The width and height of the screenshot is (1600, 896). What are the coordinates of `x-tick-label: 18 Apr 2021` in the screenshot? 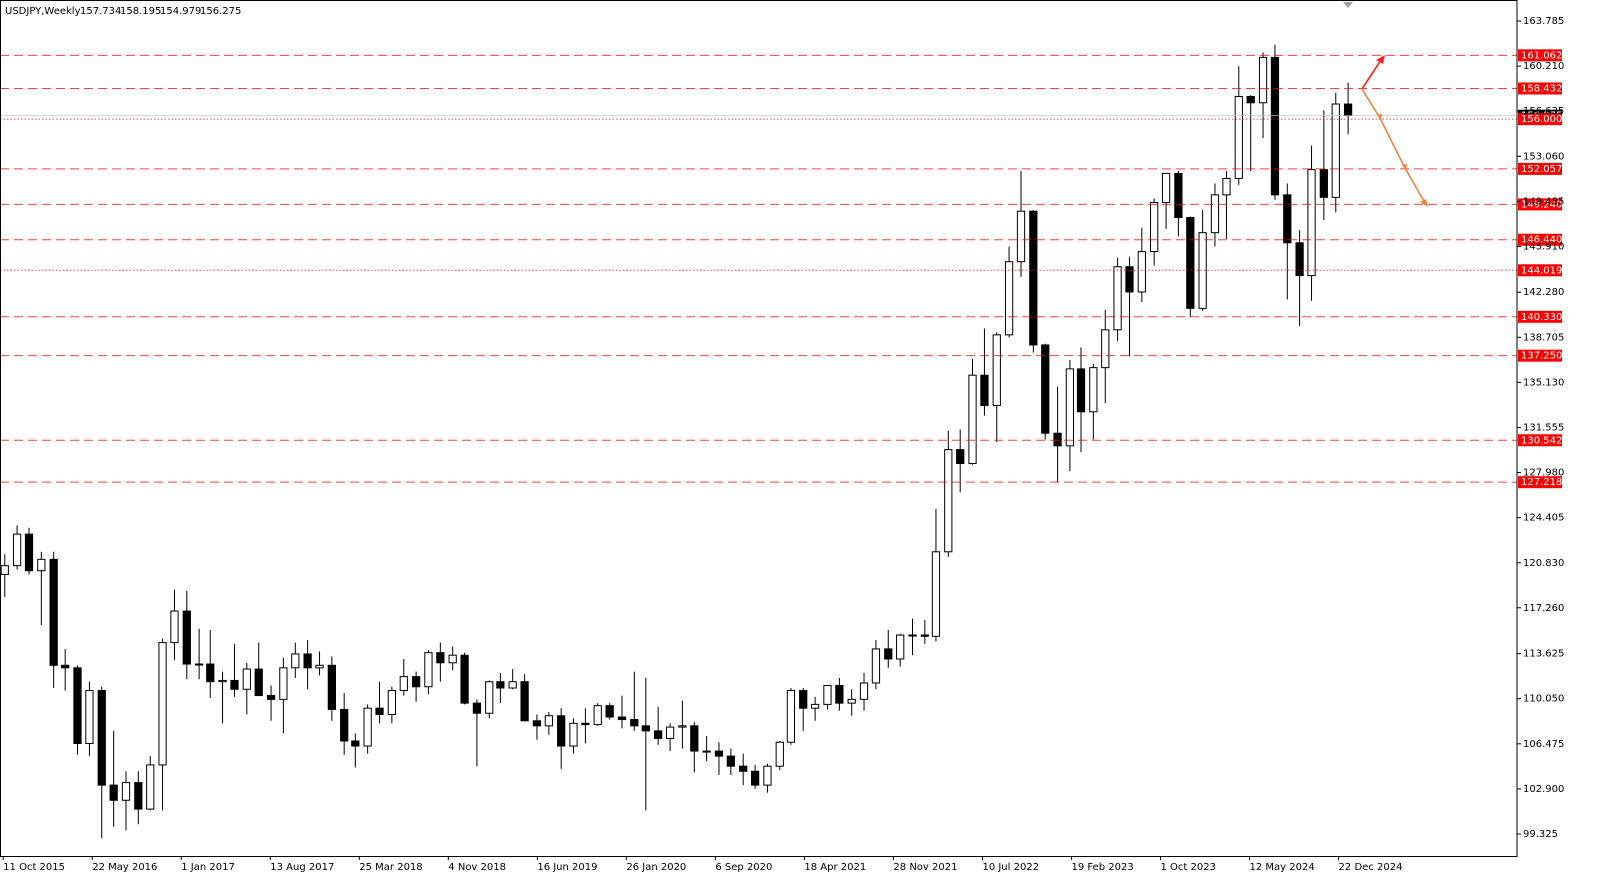 It's located at (835, 867).